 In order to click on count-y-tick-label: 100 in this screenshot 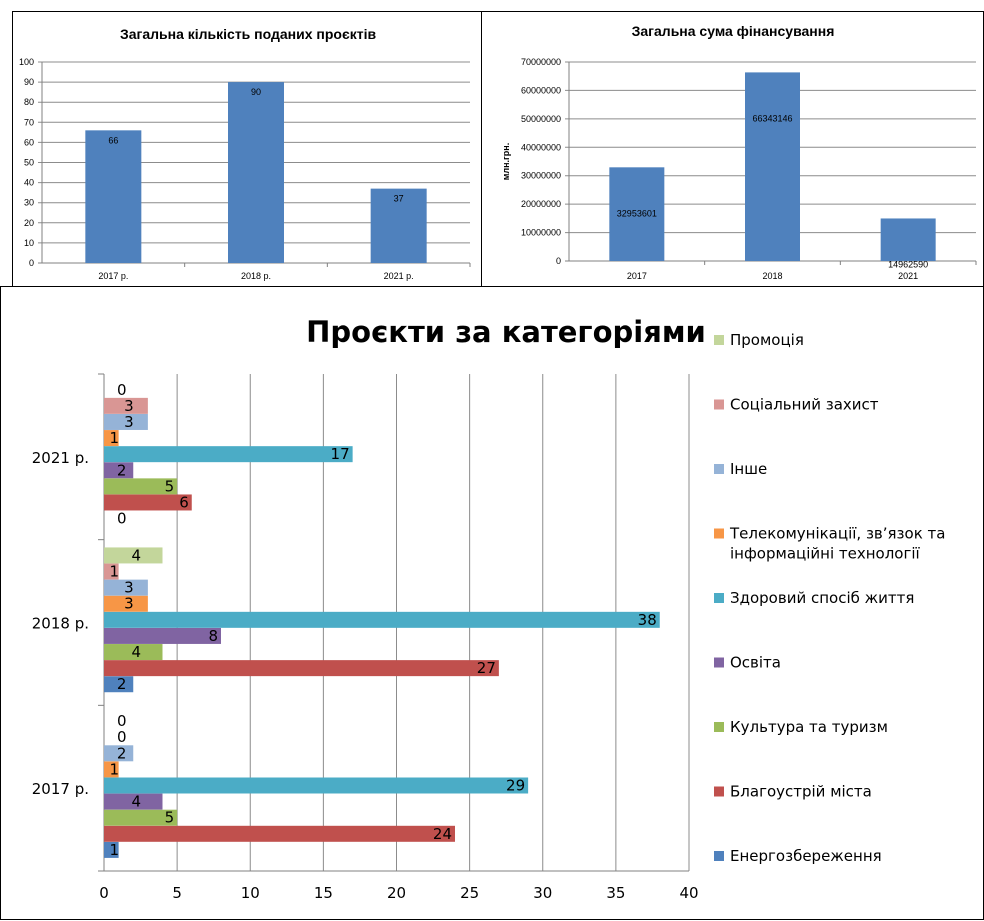, I will do `click(26, 62)`.